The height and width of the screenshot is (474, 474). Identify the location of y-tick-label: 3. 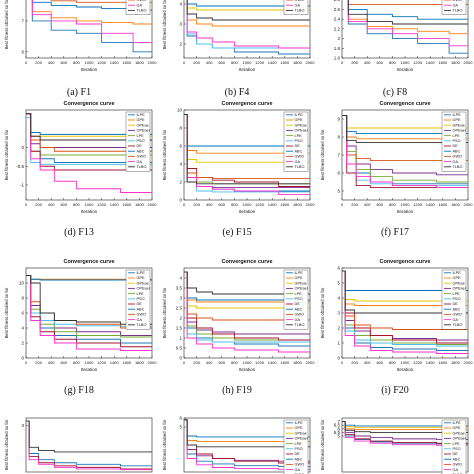
(180, 298).